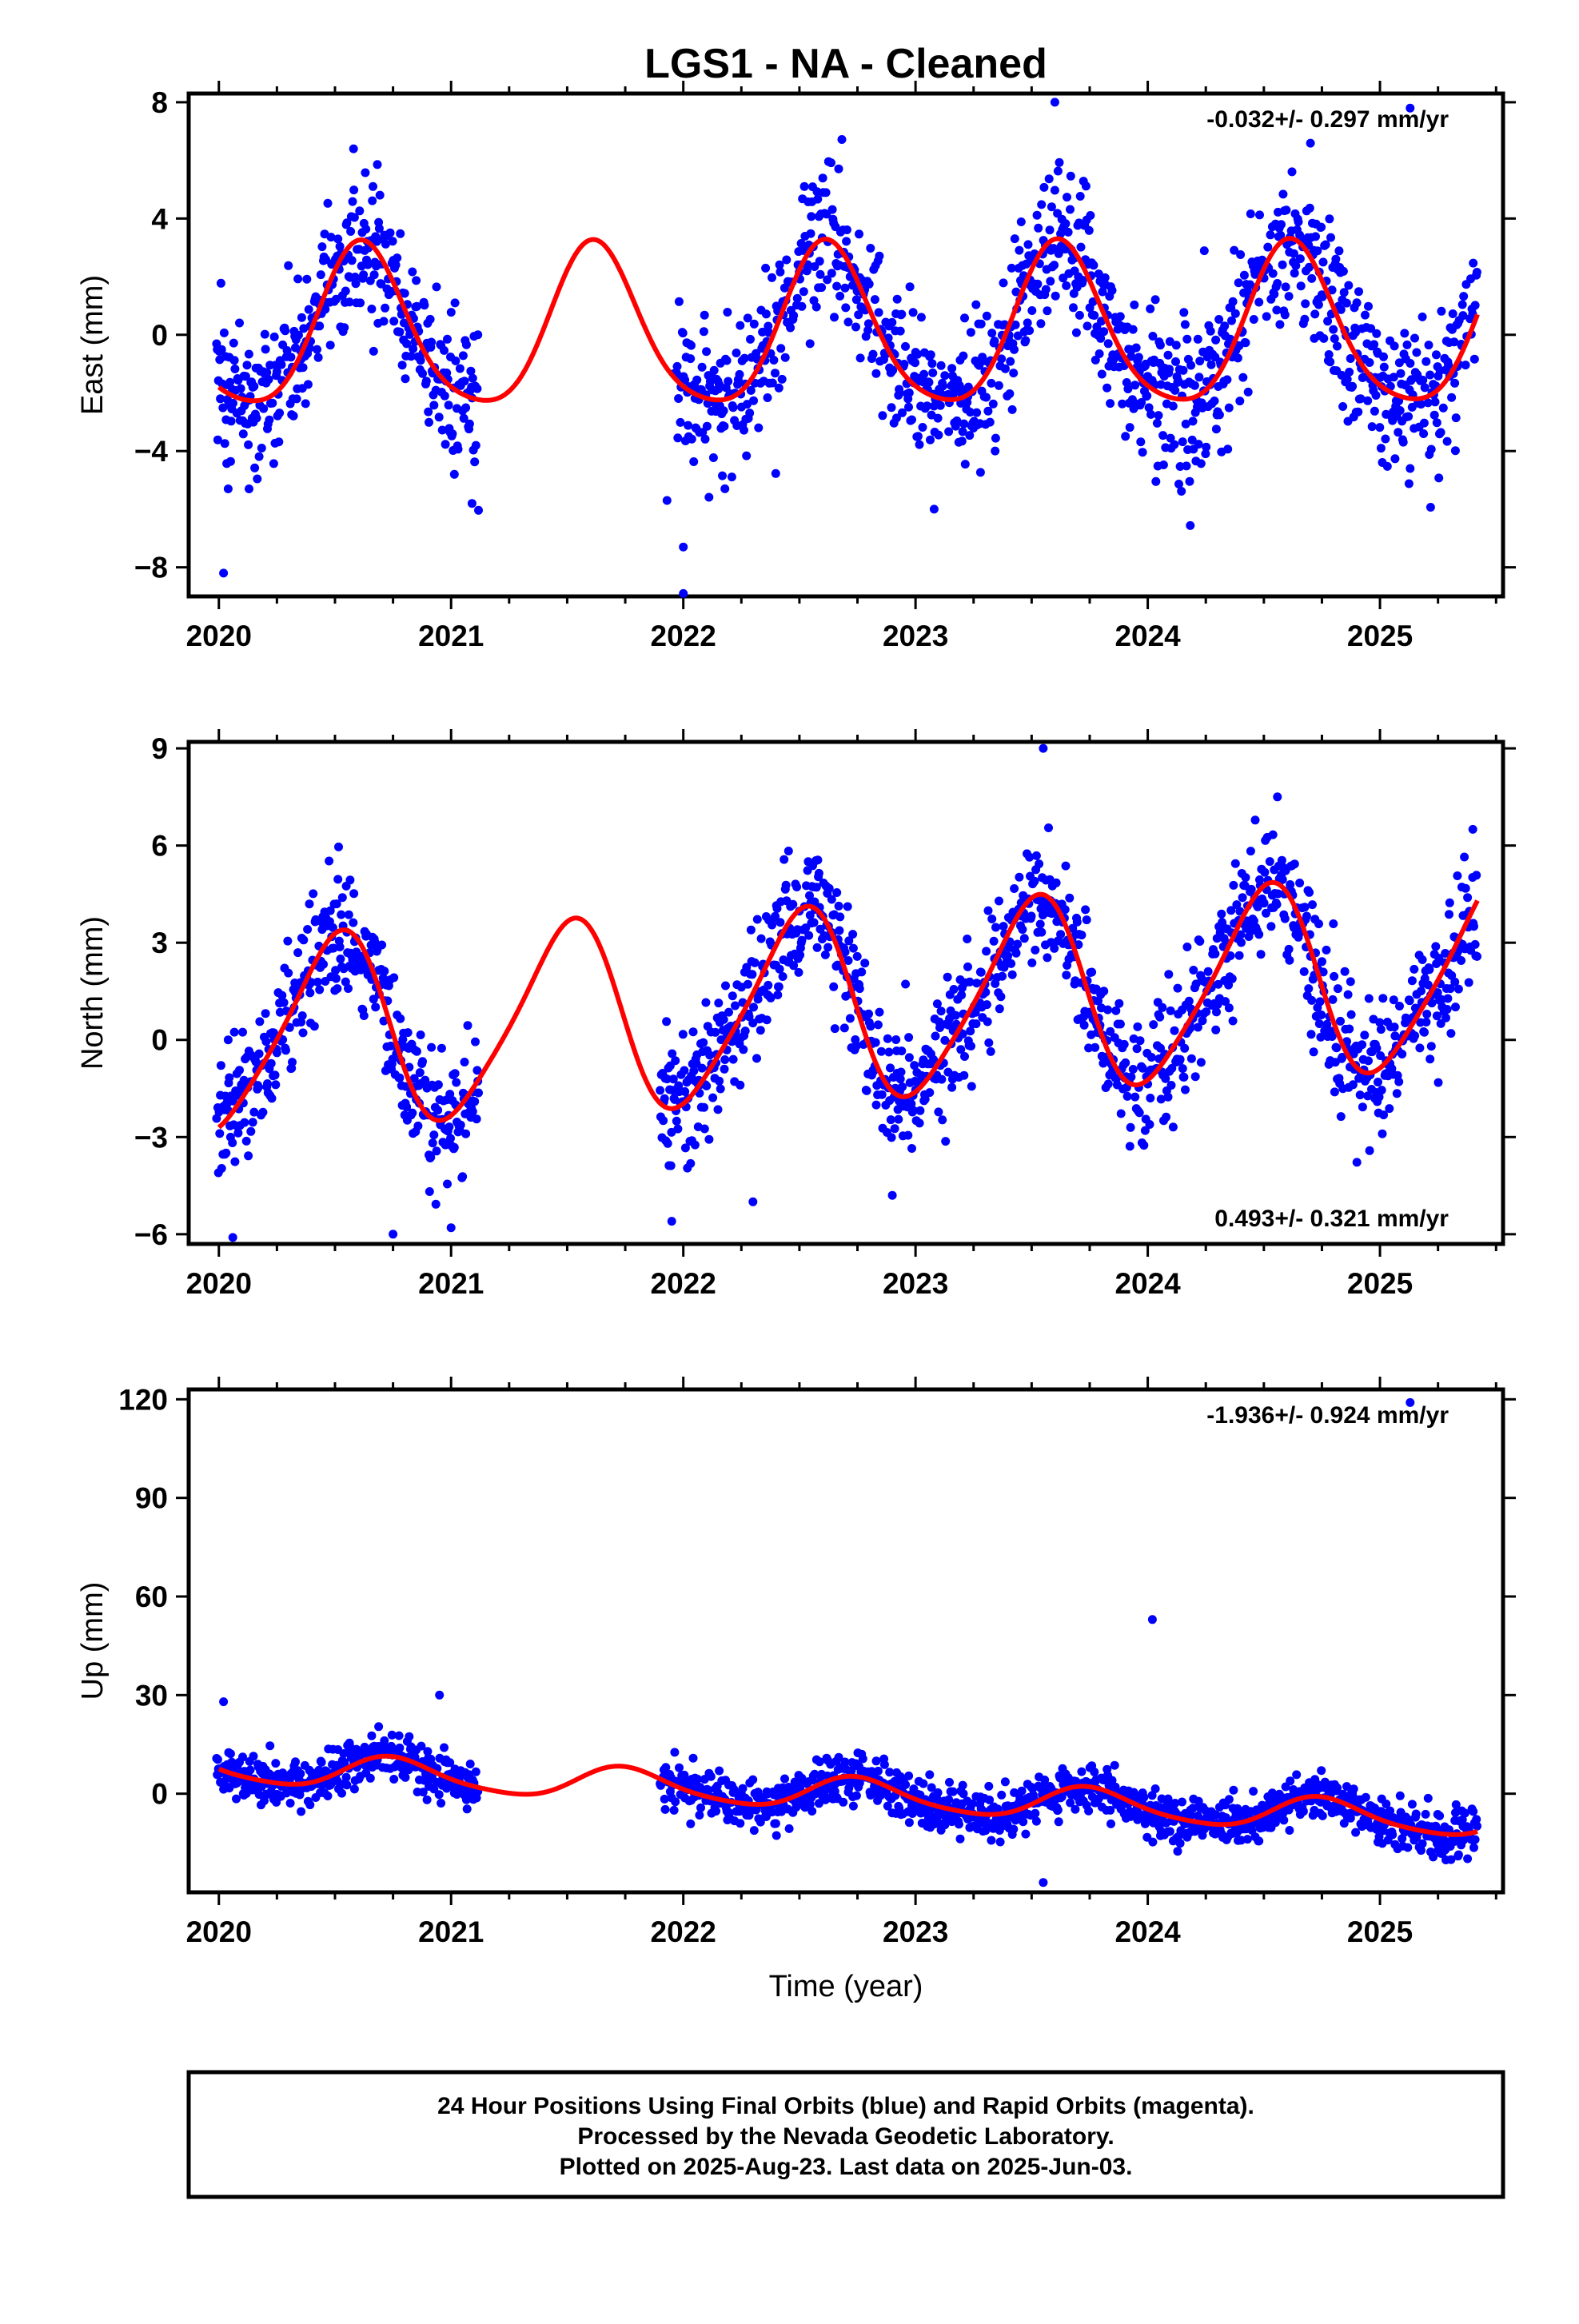  What do you see at coordinates (1380, 1932) in the screenshot?
I see `x-tick-label: 2025` at bounding box center [1380, 1932].